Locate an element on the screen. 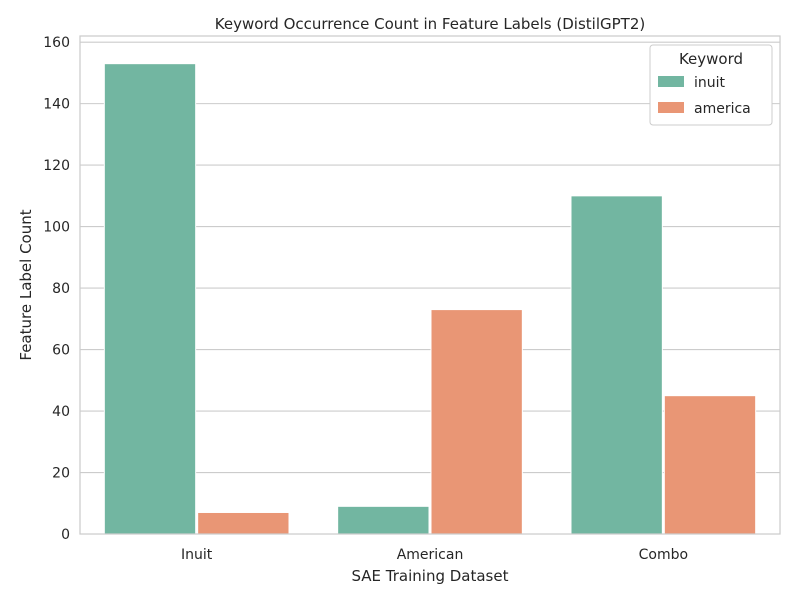 The width and height of the screenshot is (800, 600). y-tick-label: 140 is located at coordinates (56, 105).